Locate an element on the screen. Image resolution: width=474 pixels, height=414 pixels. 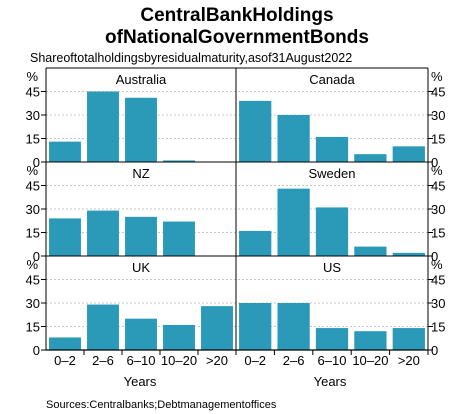
panel-title-canada: Canada is located at coordinates (332, 79).